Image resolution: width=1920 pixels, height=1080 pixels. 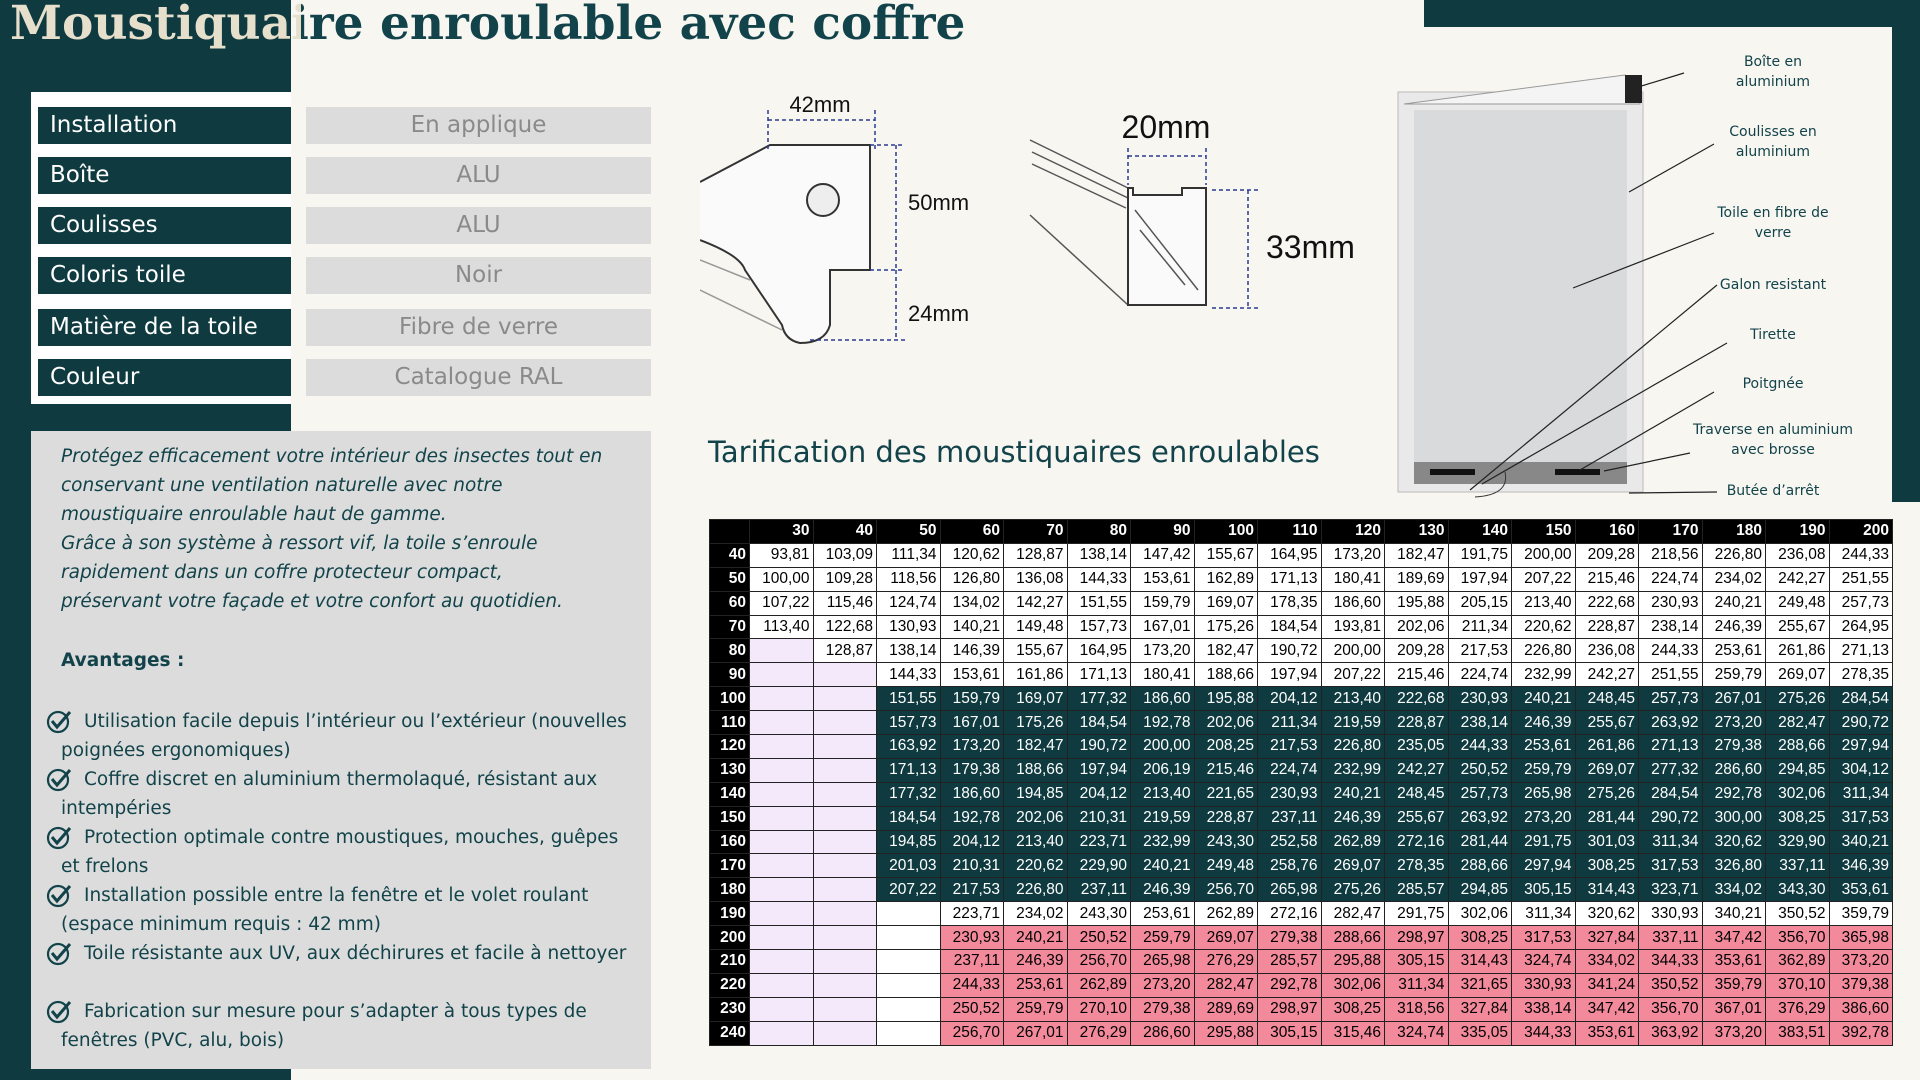 What do you see at coordinates (58, 896) in the screenshot?
I see `check-circle` at bounding box center [58, 896].